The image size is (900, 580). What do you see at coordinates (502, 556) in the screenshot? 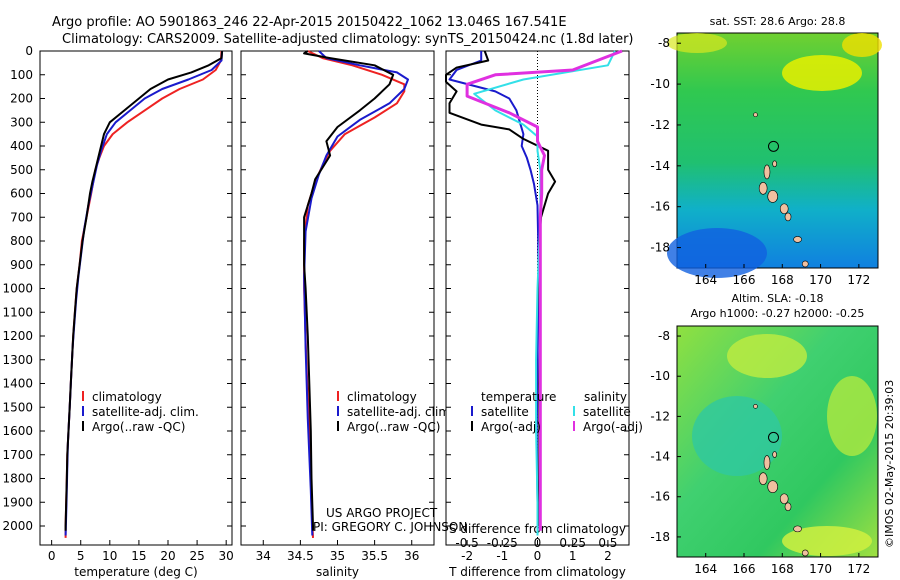
I see `x-tick-label: -1` at bounding box center [502, 556].